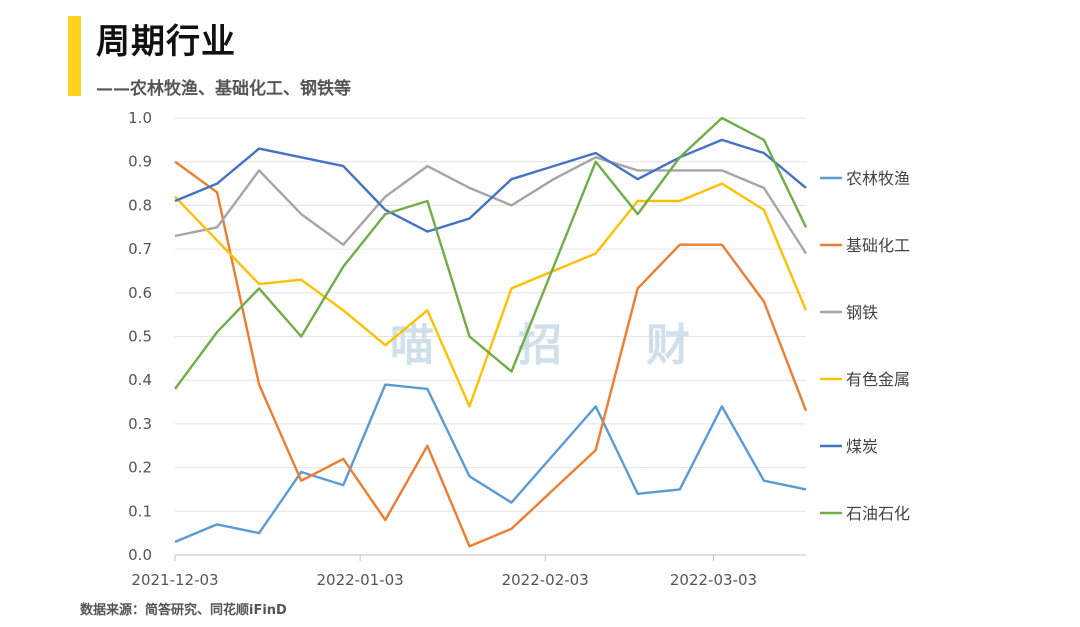  Describe the element at coordinates (140, 468) in the screenshot. I see `y-tick-label: 0.2` at that location.